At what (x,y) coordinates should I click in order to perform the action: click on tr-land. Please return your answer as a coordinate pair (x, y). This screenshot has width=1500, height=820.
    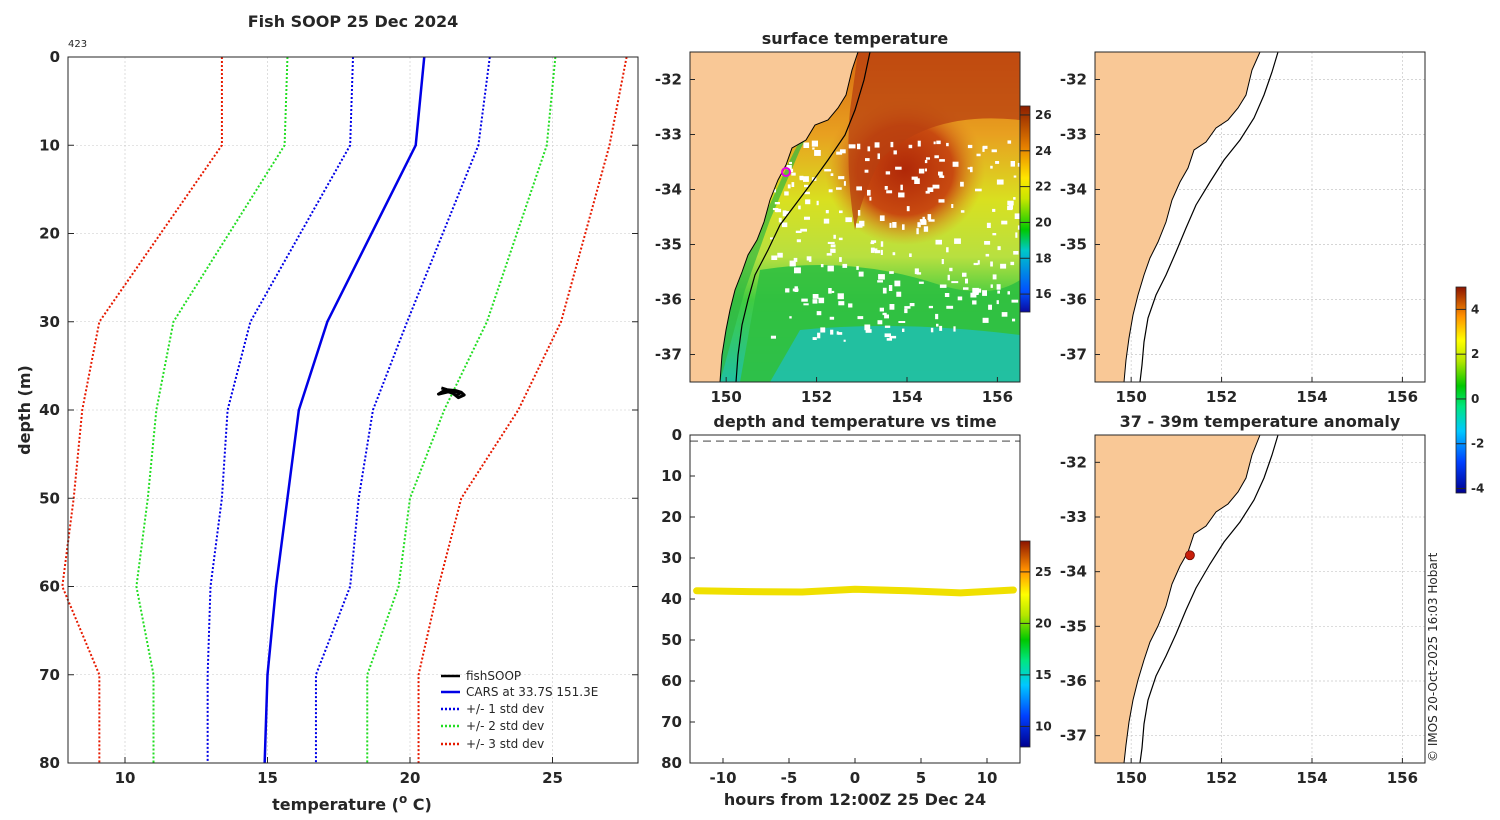
    Looking at the image, I should click on (1177, 217).